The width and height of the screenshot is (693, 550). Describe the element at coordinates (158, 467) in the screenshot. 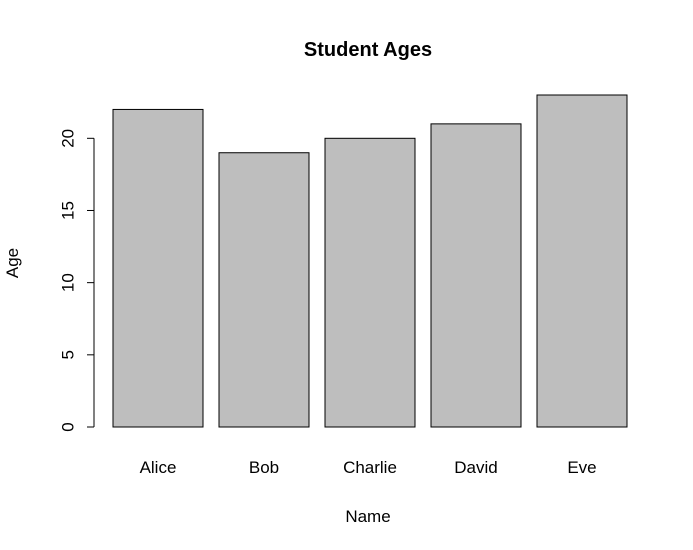

I see `x-tick-label-alice: Alice` at that location.